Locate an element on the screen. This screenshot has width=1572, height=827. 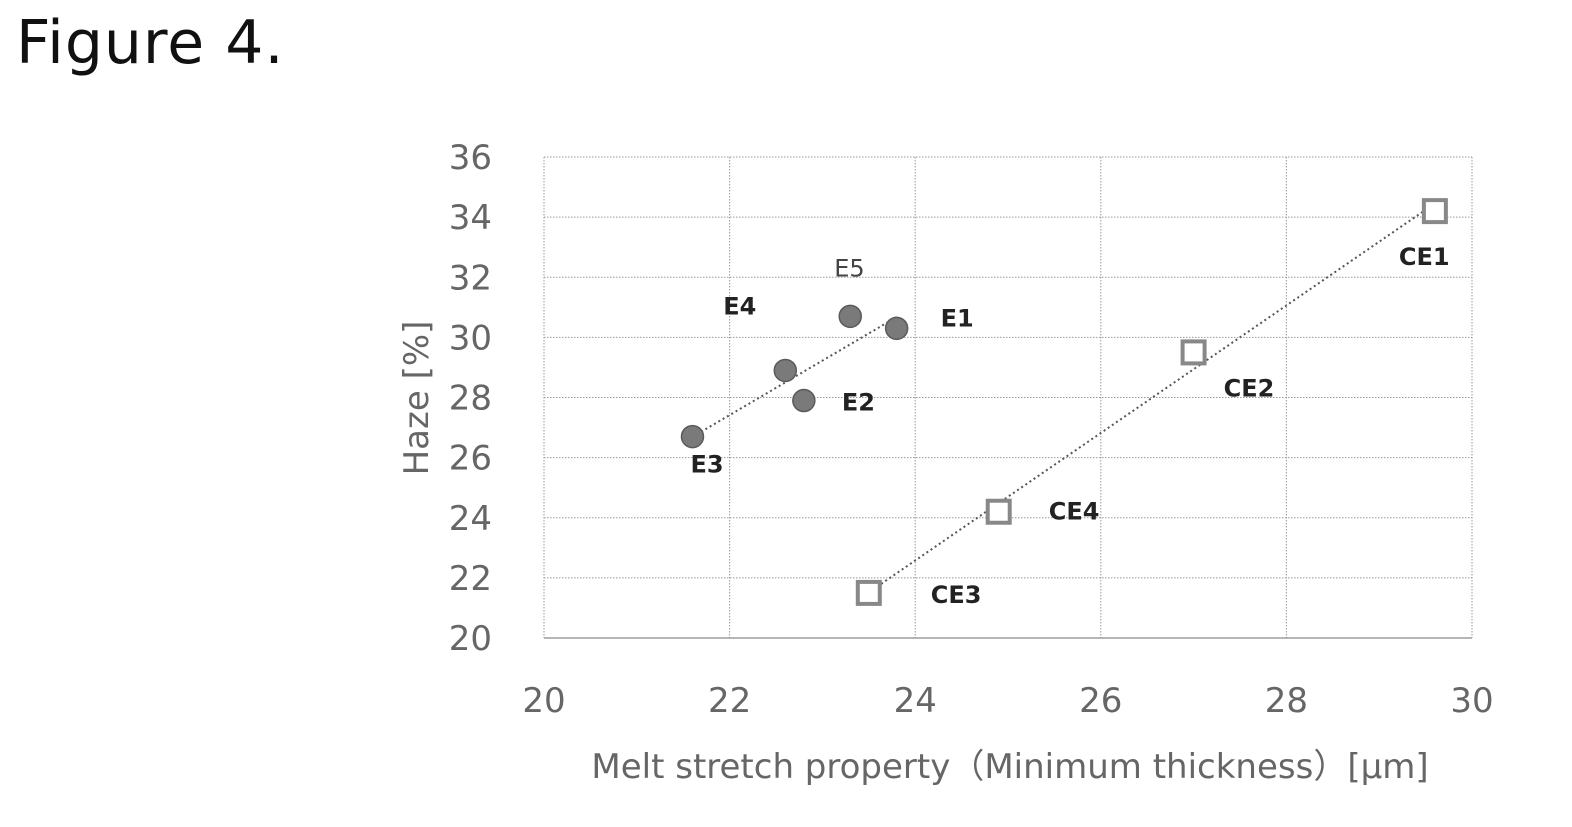
point-label-ce1: CE1 is located at coordinates (1424, 257).